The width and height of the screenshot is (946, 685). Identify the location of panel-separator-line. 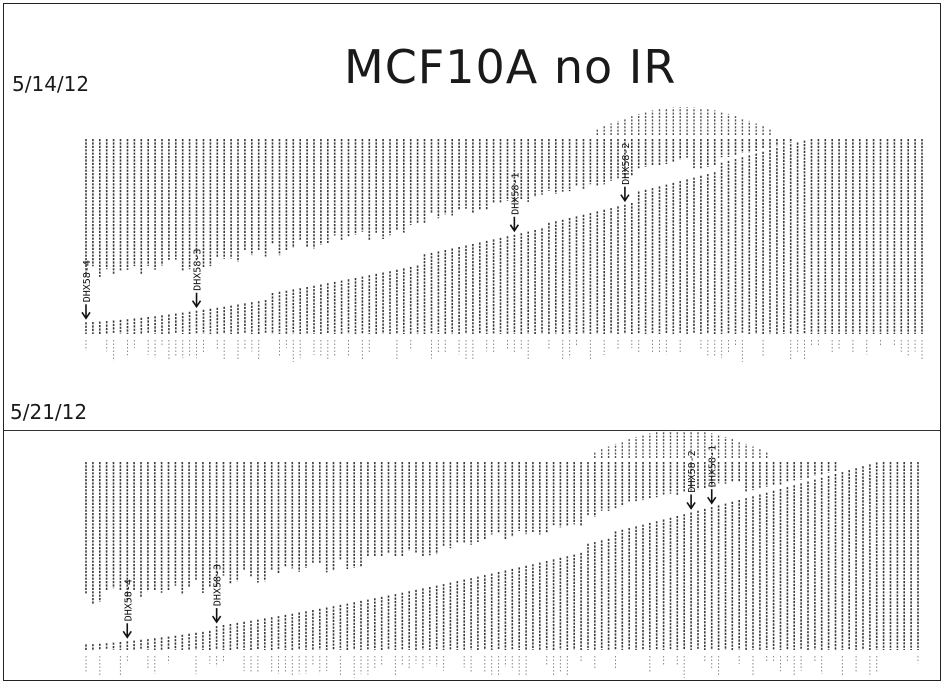
(472, 430).